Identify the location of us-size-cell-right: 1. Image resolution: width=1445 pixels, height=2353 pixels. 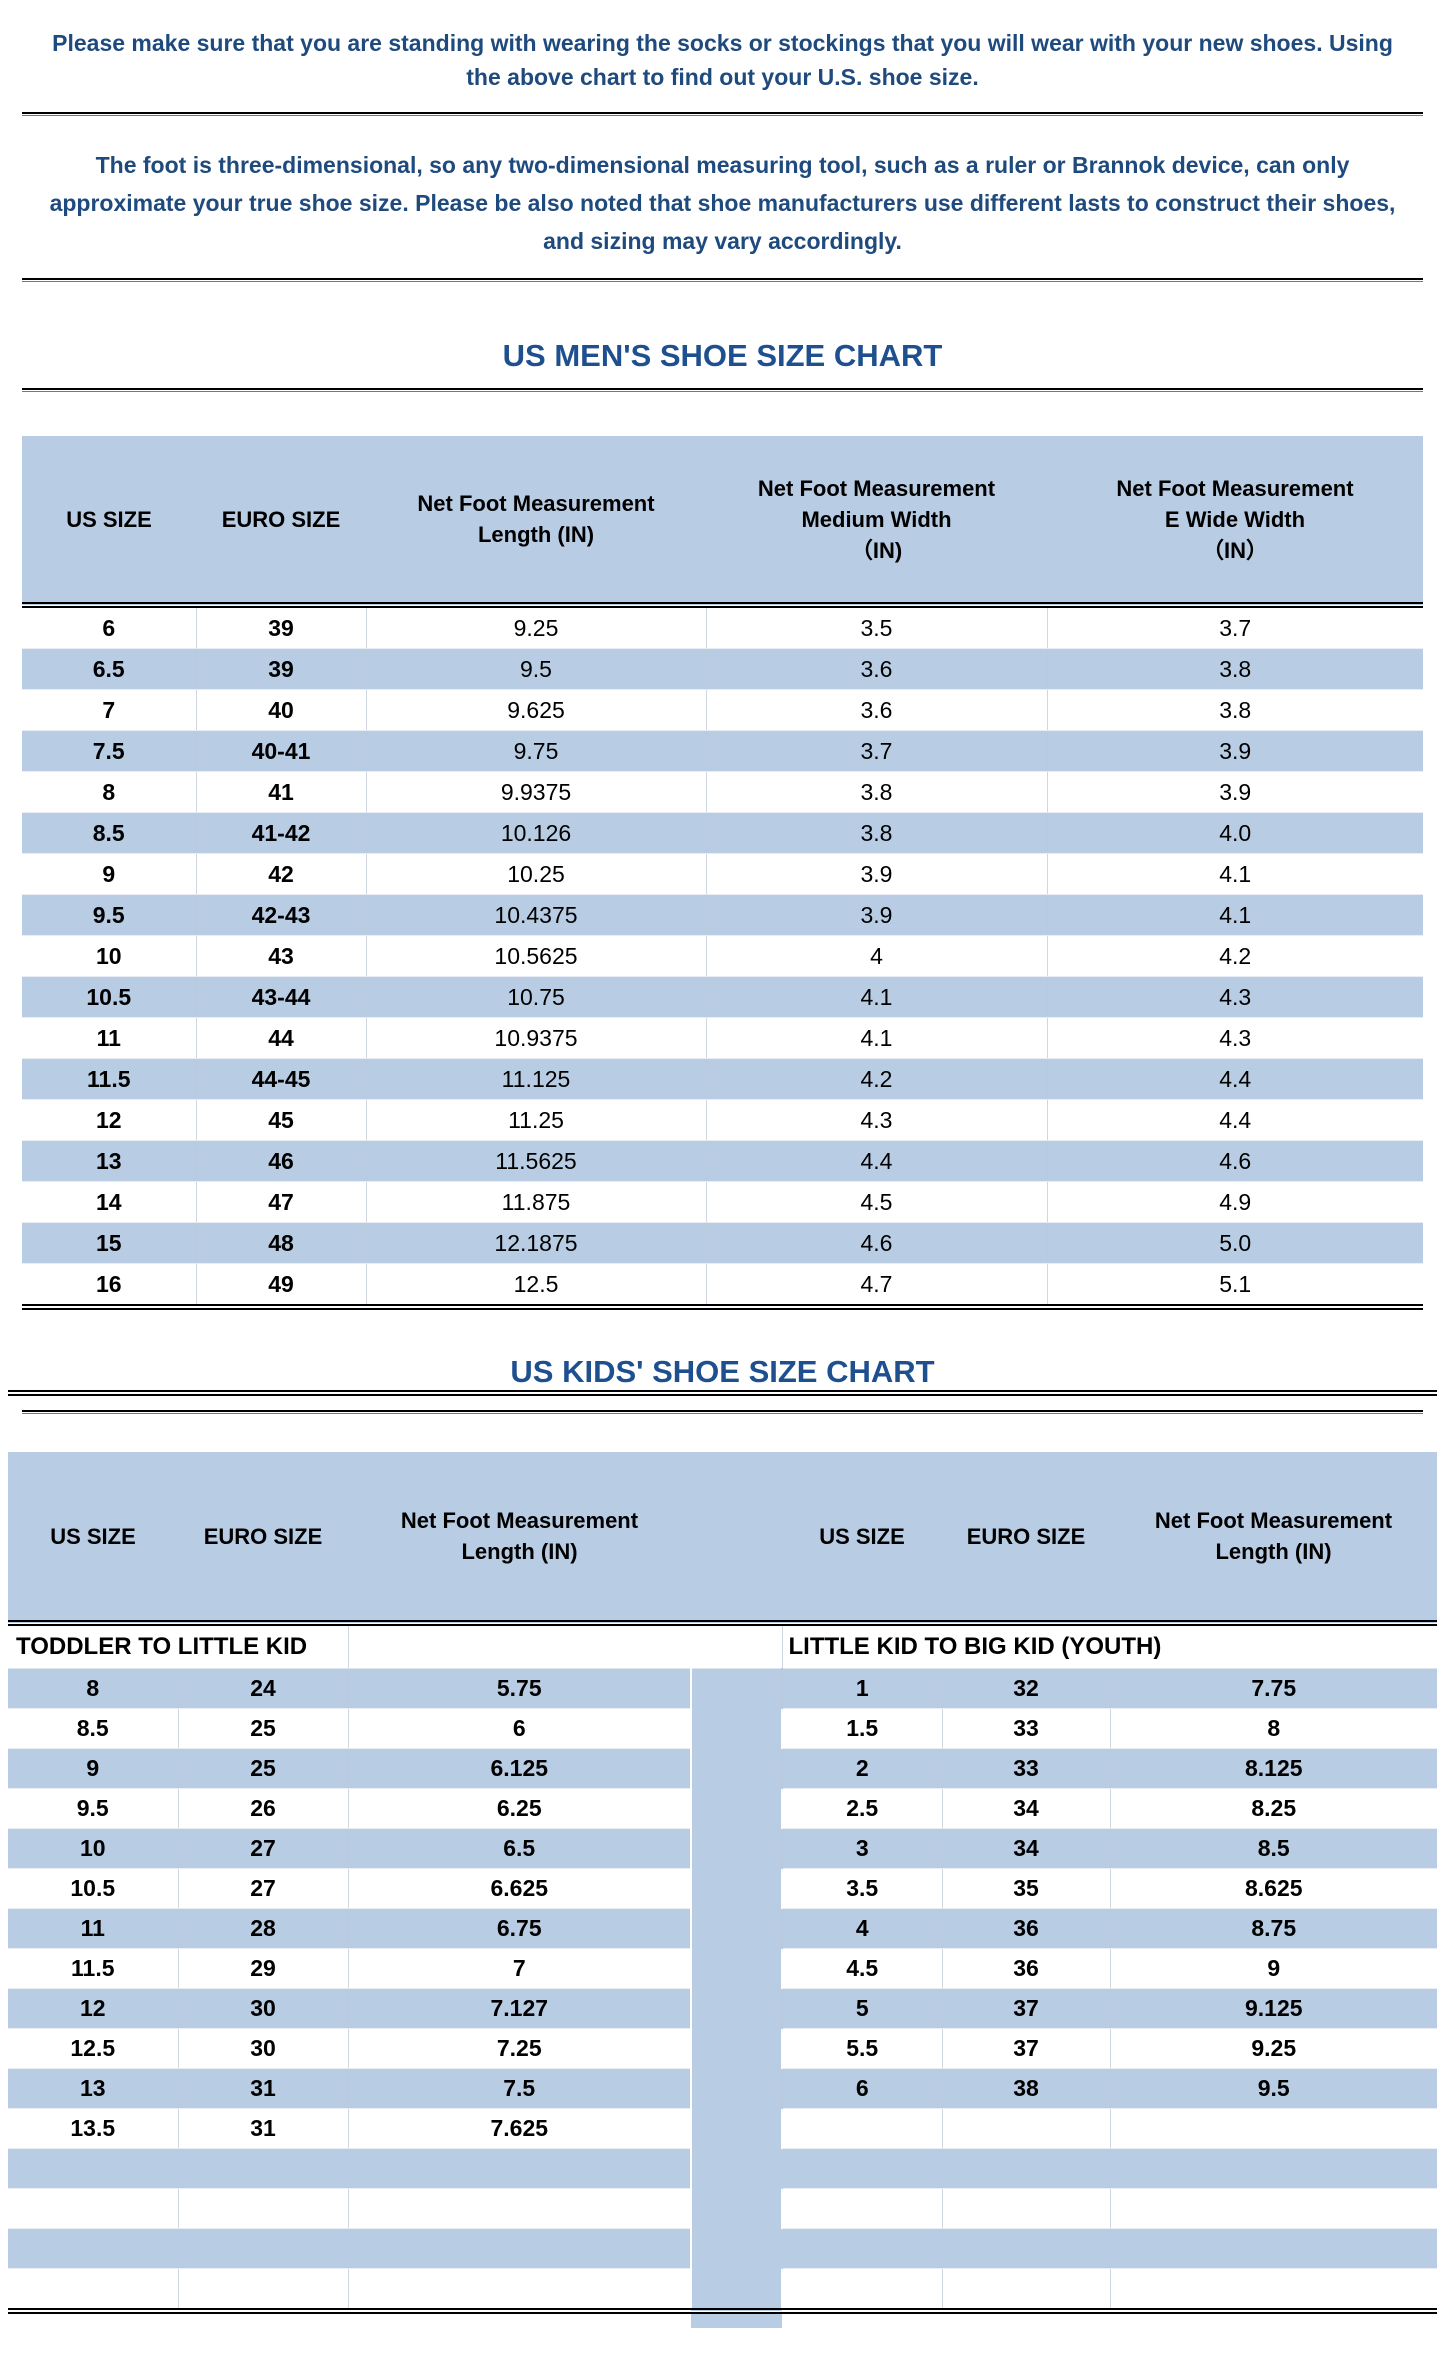
(862, 1688).